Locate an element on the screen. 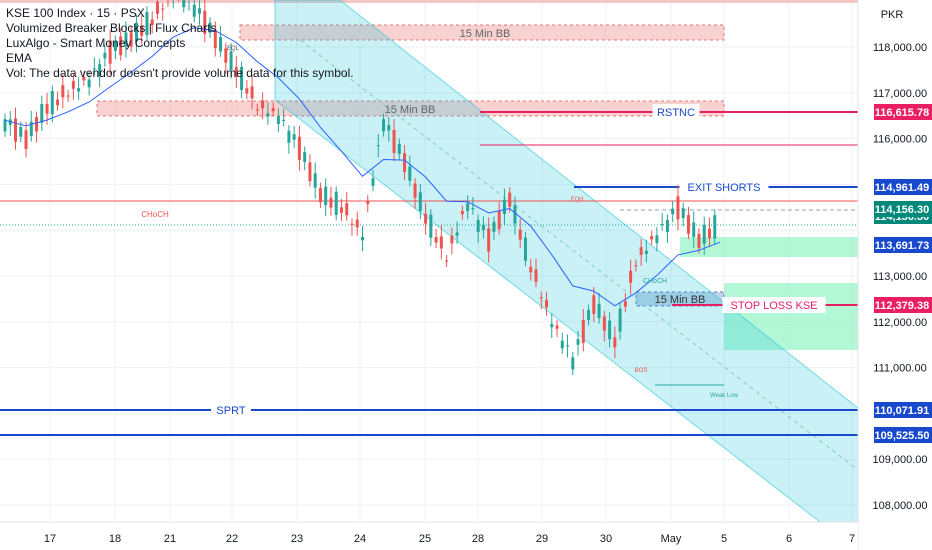 Image resolution: width=932 pixels, height=550 pixels. price-tick-4: 112,000.00 is located at coordinates (900, 323).